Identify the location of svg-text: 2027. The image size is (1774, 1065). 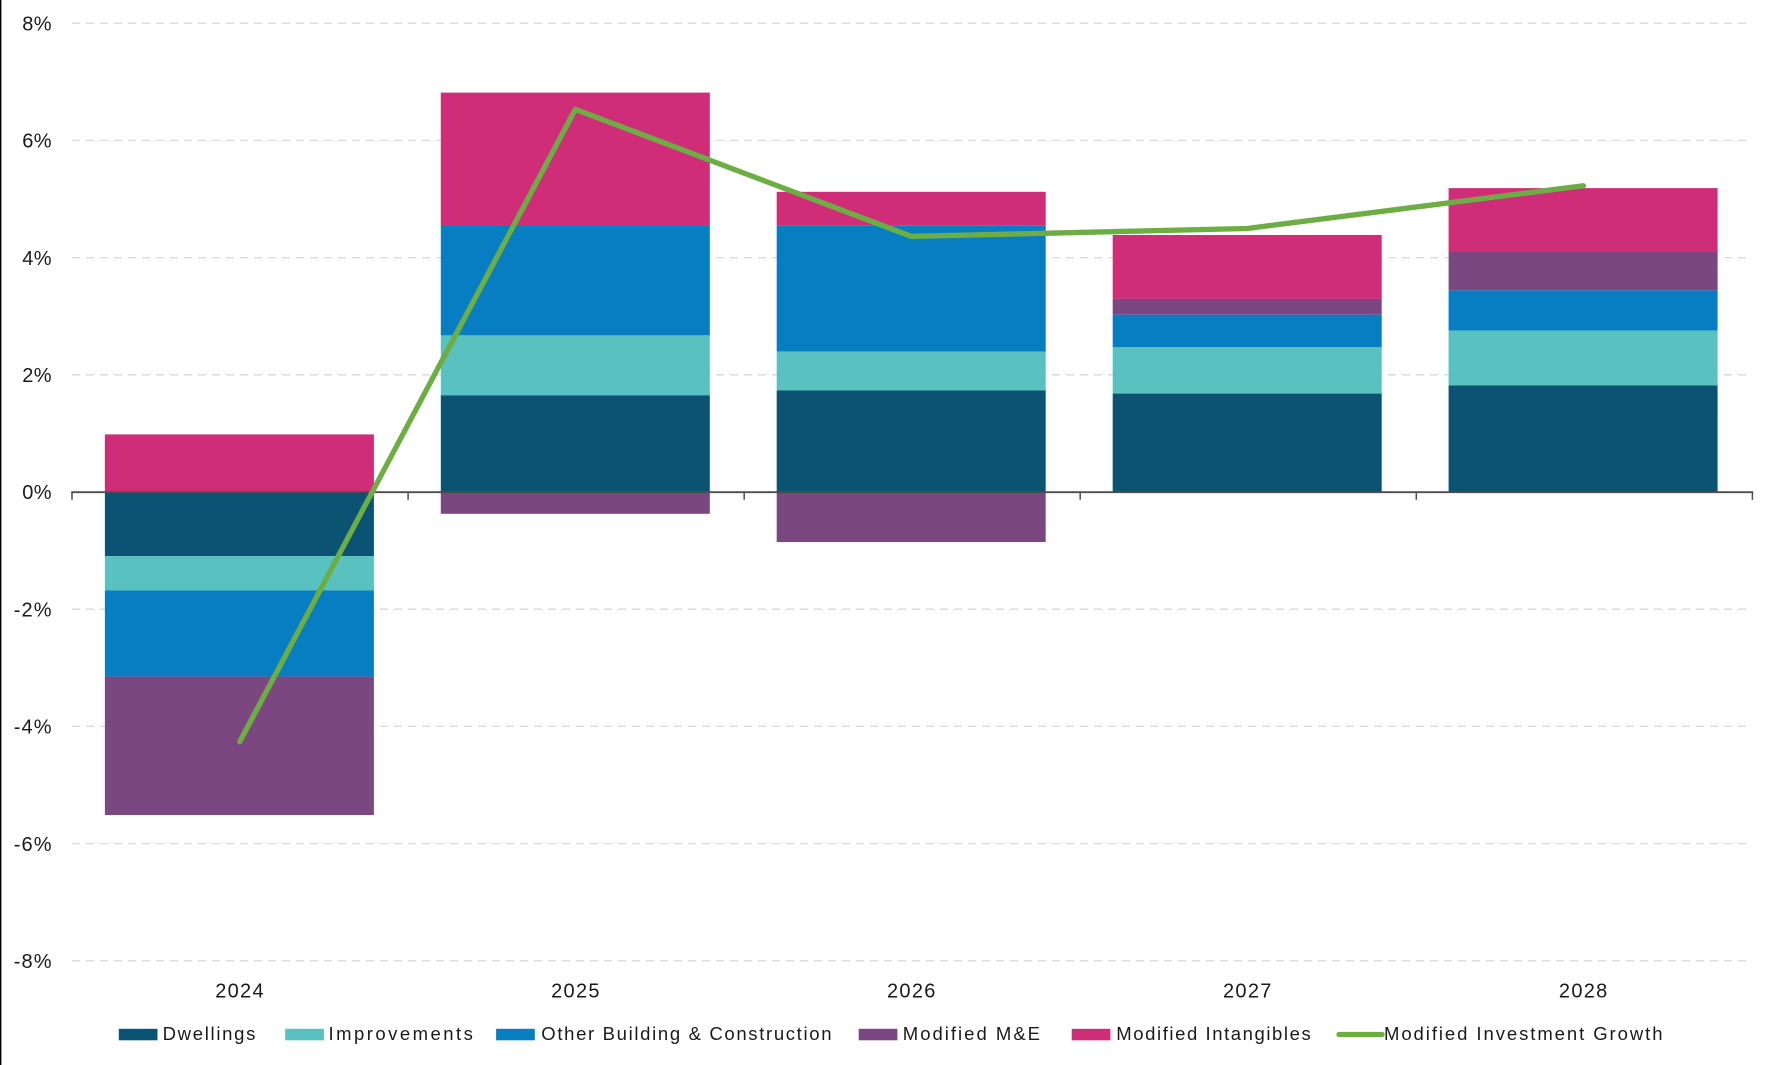
(1247, 992).